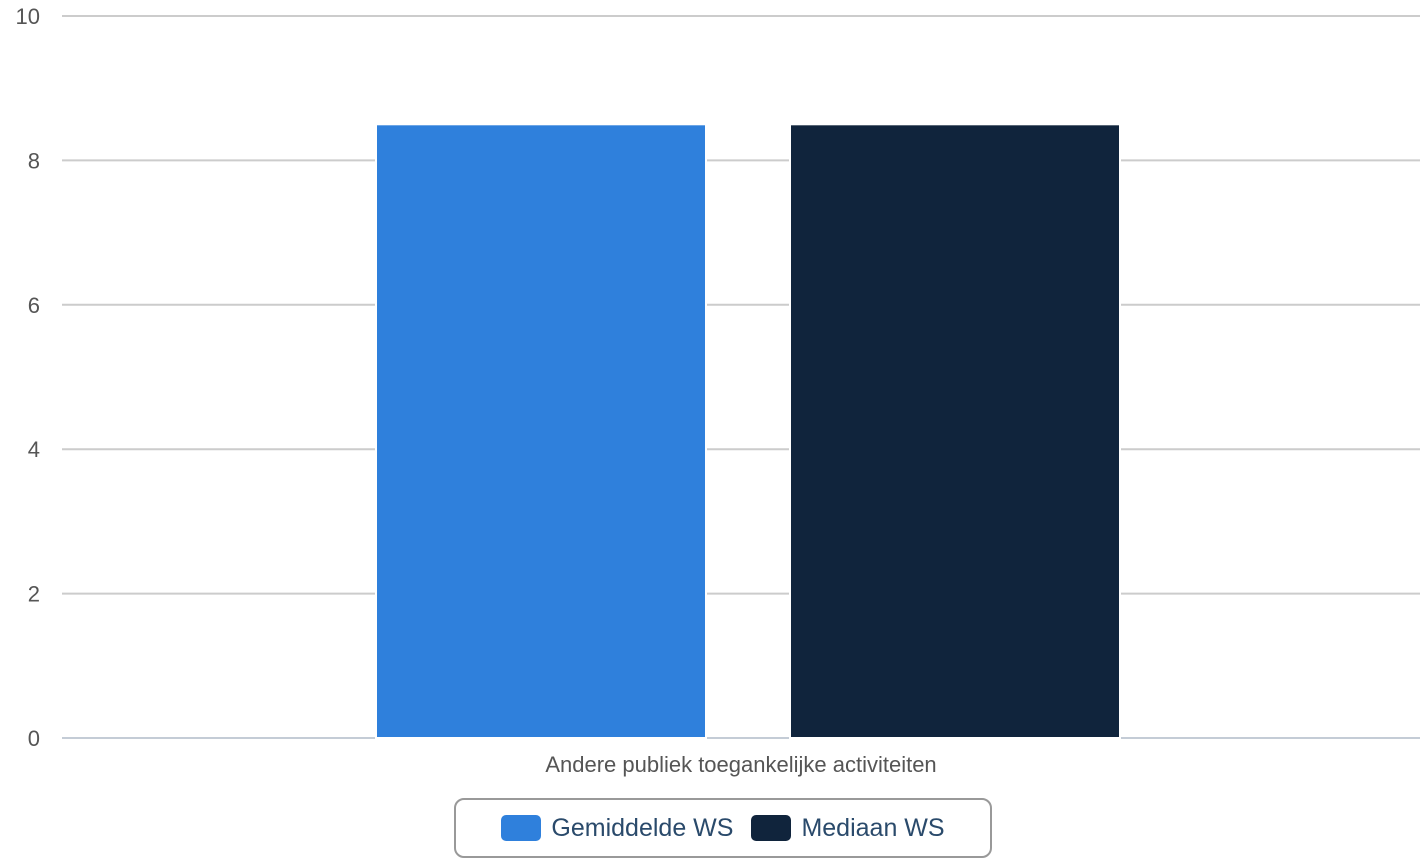 This screenshot has width=1420, height=859. What do you see at coordinates (521, 828) in the screenshot?
I see `legend-swatch-gemiddelde` at bounding box center [521, 828].